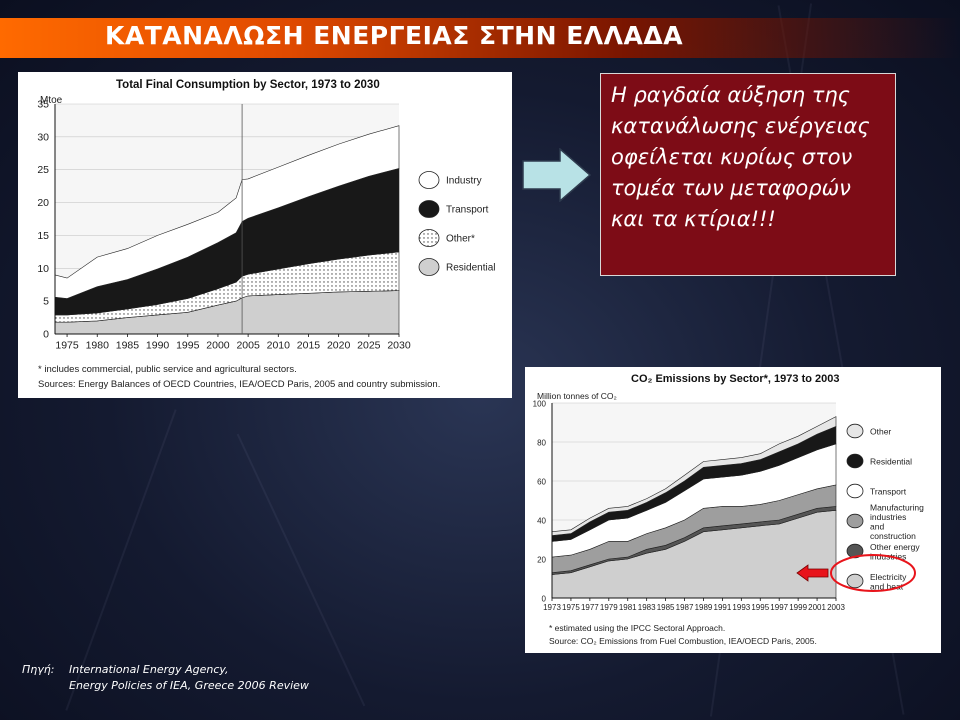 The width and height of the screenshot is (960, 720). What do you see at coordinates (541, 443) in the screenshot?
I see `y-tick-label: 80` at bounding box center [541, 443].